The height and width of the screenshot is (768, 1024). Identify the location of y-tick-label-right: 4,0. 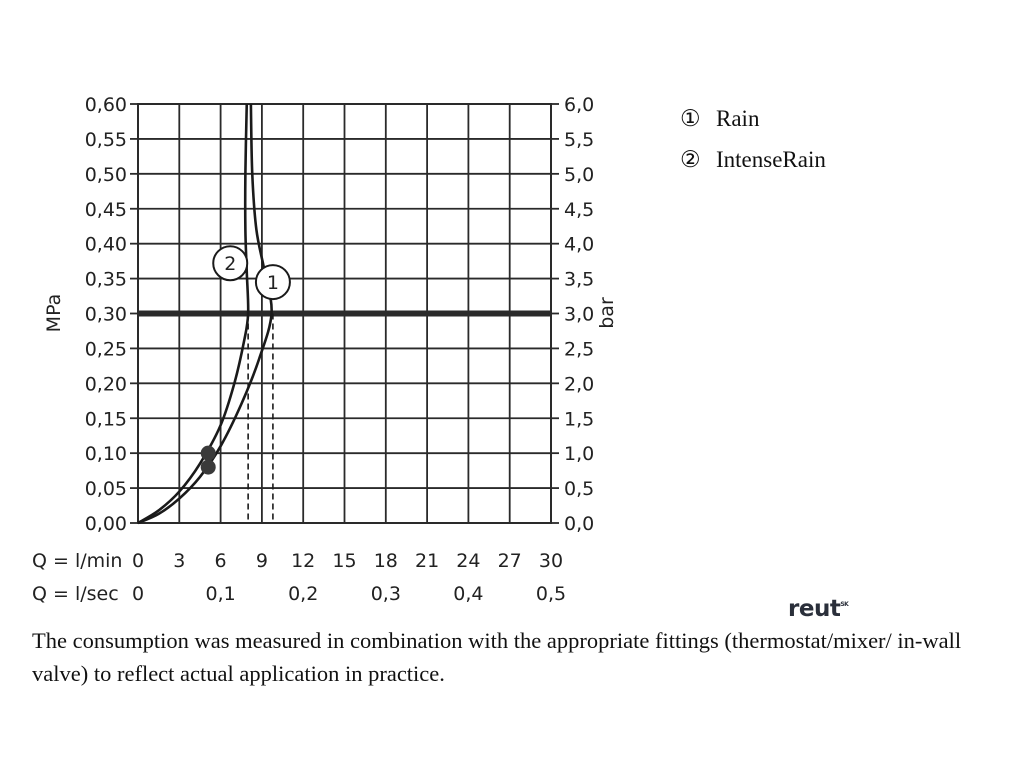
(579, 245).